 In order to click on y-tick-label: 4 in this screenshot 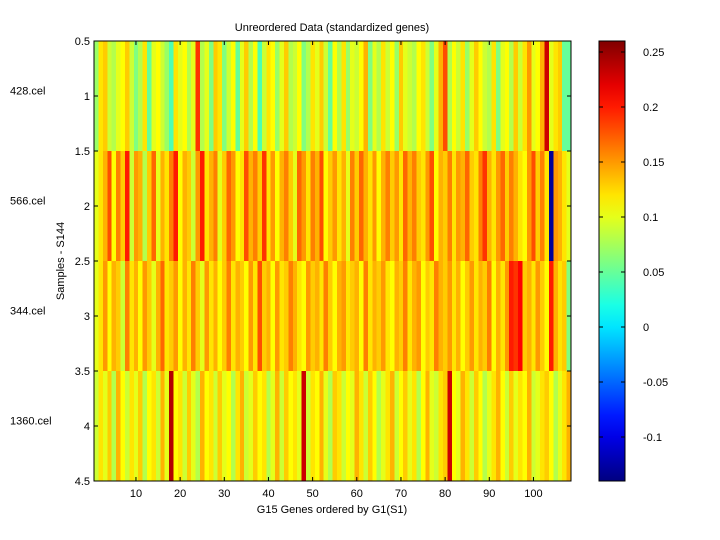, I will do `click(87, 427)`.